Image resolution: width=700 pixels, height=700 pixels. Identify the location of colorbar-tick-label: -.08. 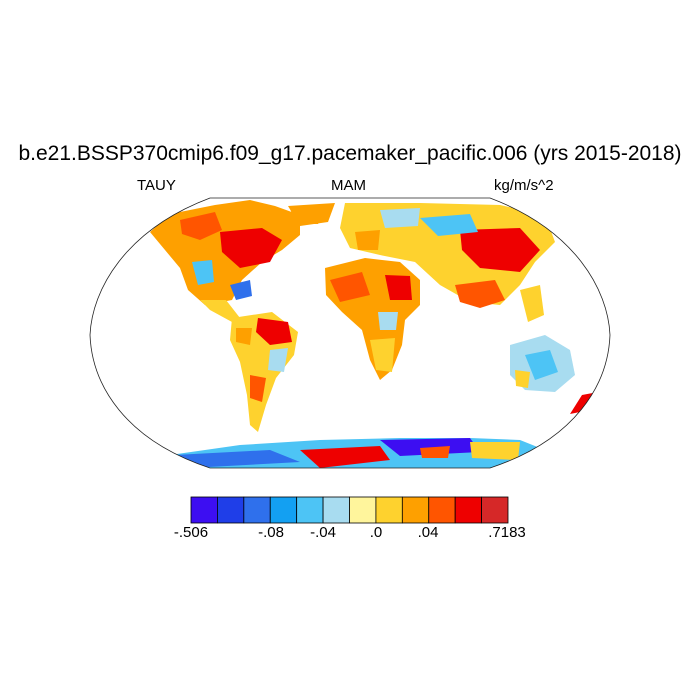
(271, 532).